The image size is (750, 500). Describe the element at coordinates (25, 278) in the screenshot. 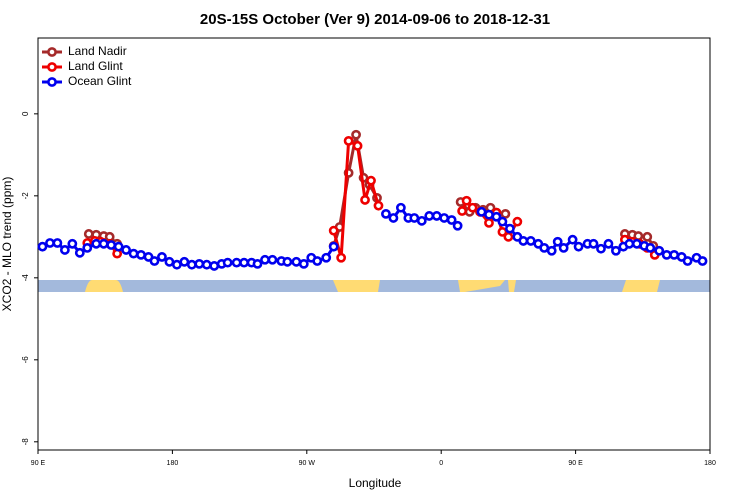

I see `y-tick-label: -4` at that location.